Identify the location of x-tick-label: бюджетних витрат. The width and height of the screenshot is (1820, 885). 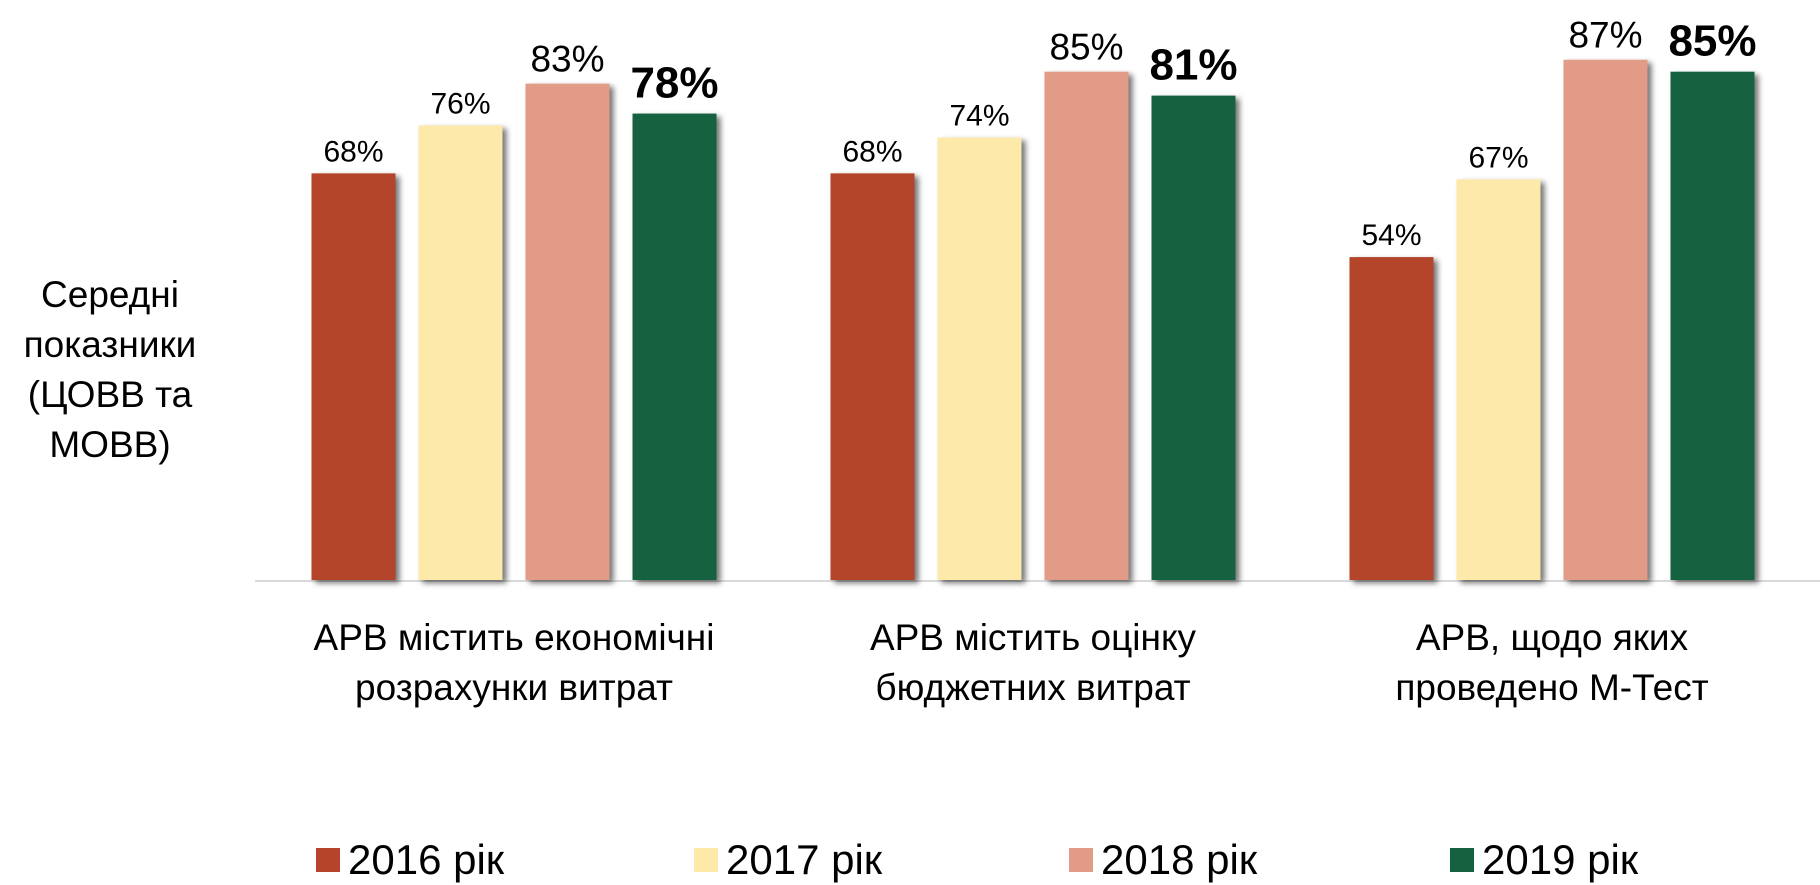
(1032, 687).